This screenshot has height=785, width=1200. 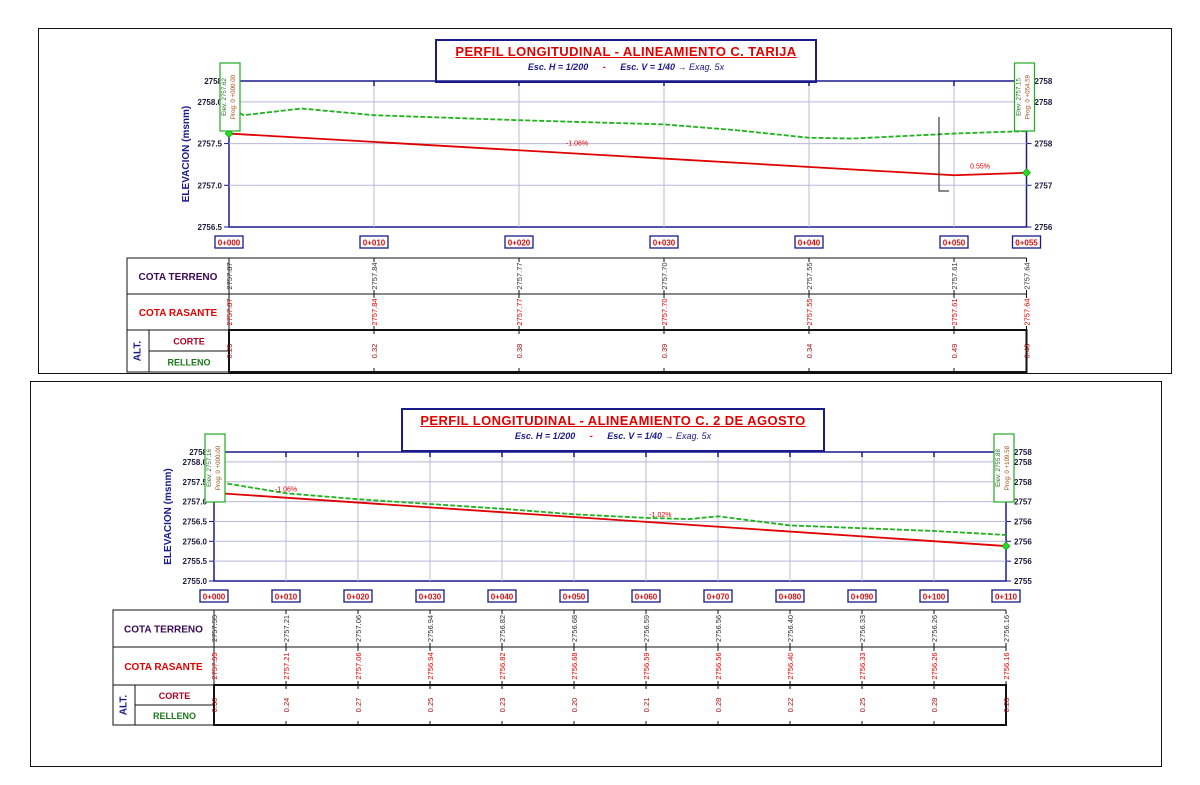 What do you see at coordinates (610, 519) in the screenshot?
I see `profile-2-grade-line` at bounding box center [610, 519].